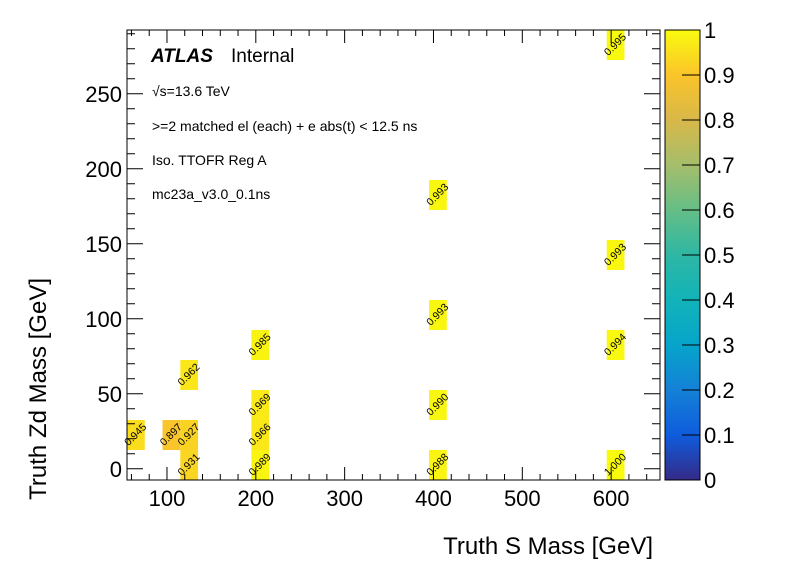  I want to click on atlas-label-text: ATLAS, so click(181, 56).